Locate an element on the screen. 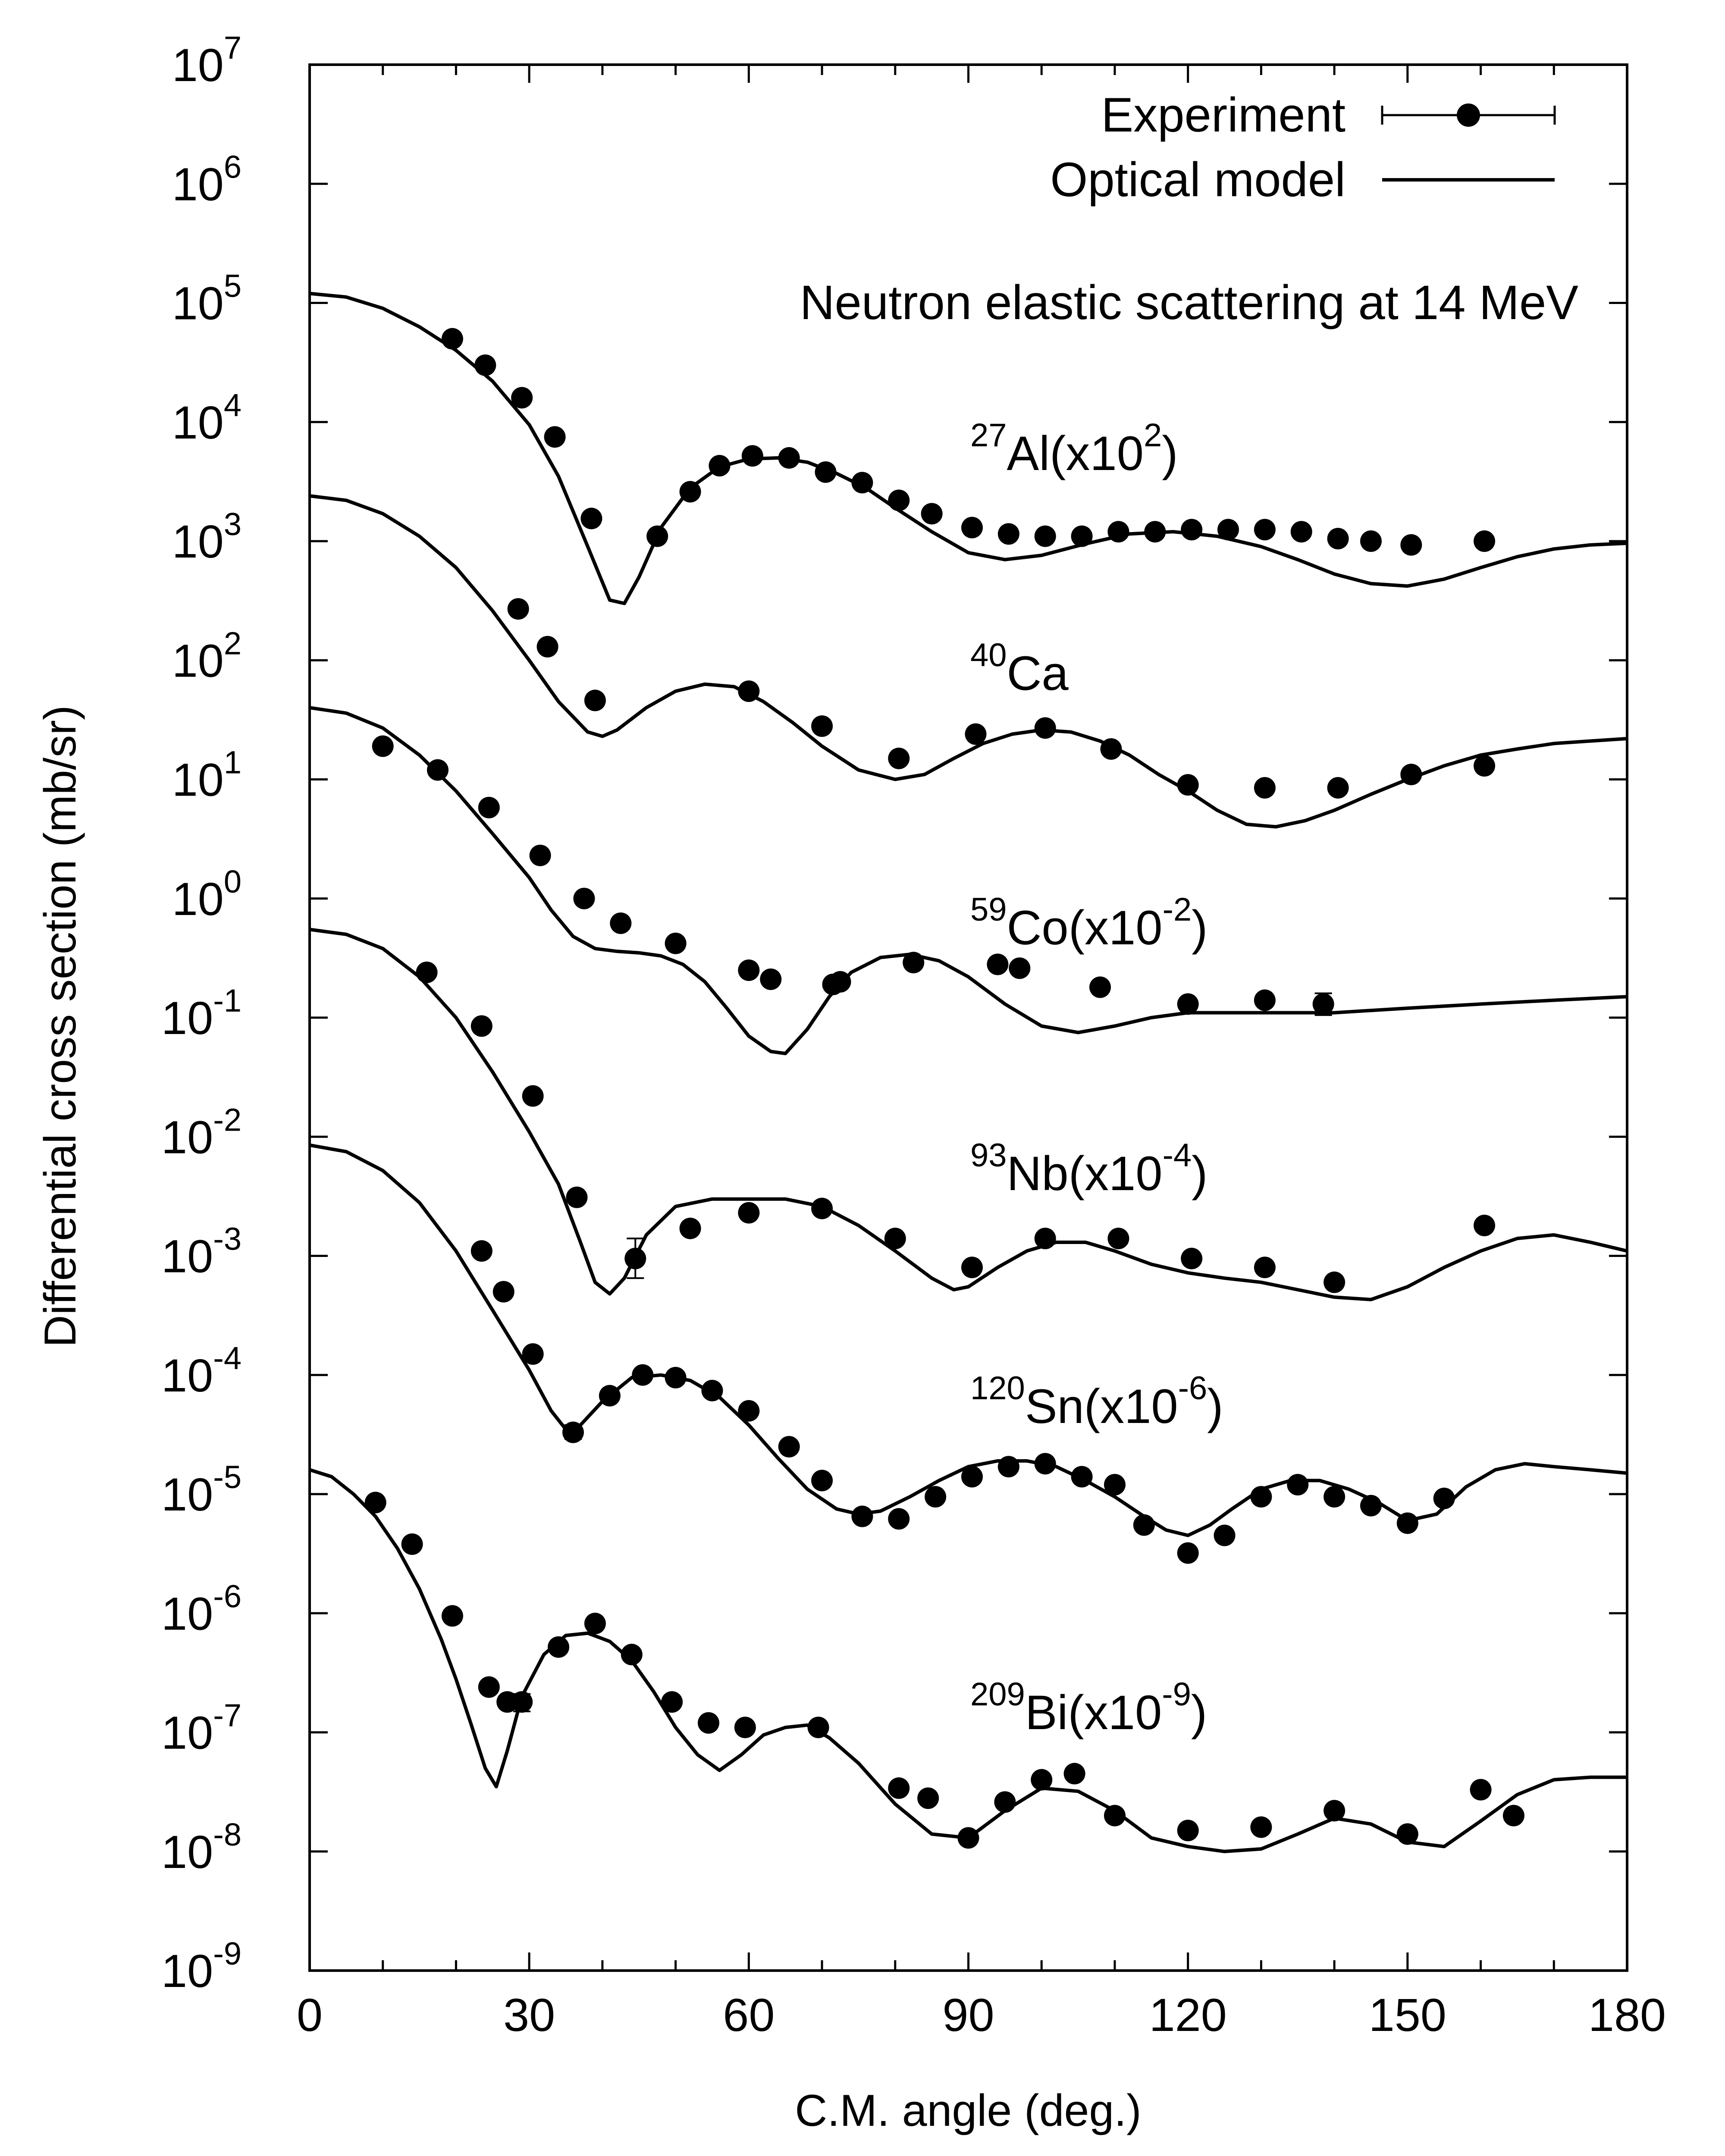 Image resolution: width=1725 pixels, height=2156 pixels. legend: Experiment Optical model is located at coordinates (1303, 147).